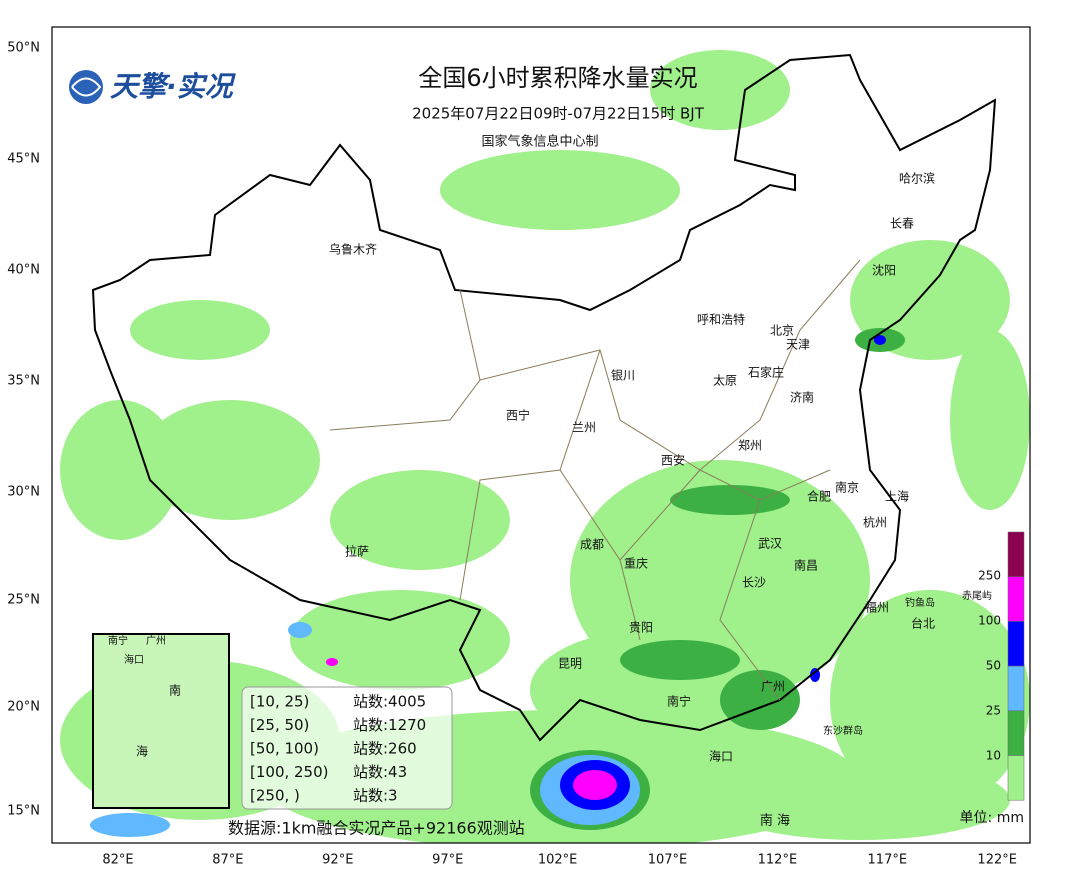 The image size is (1080, 870). I want to click on title: 全国6小时累积降水量实况, so click(557, 78).